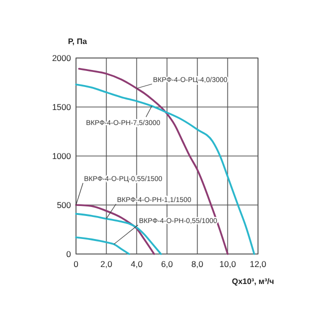 The height and width of the screenshot is (320, 320). Describe the element at coordinates (64, 205) in the screenshot. I see `y-tick-label: 500` at that location.